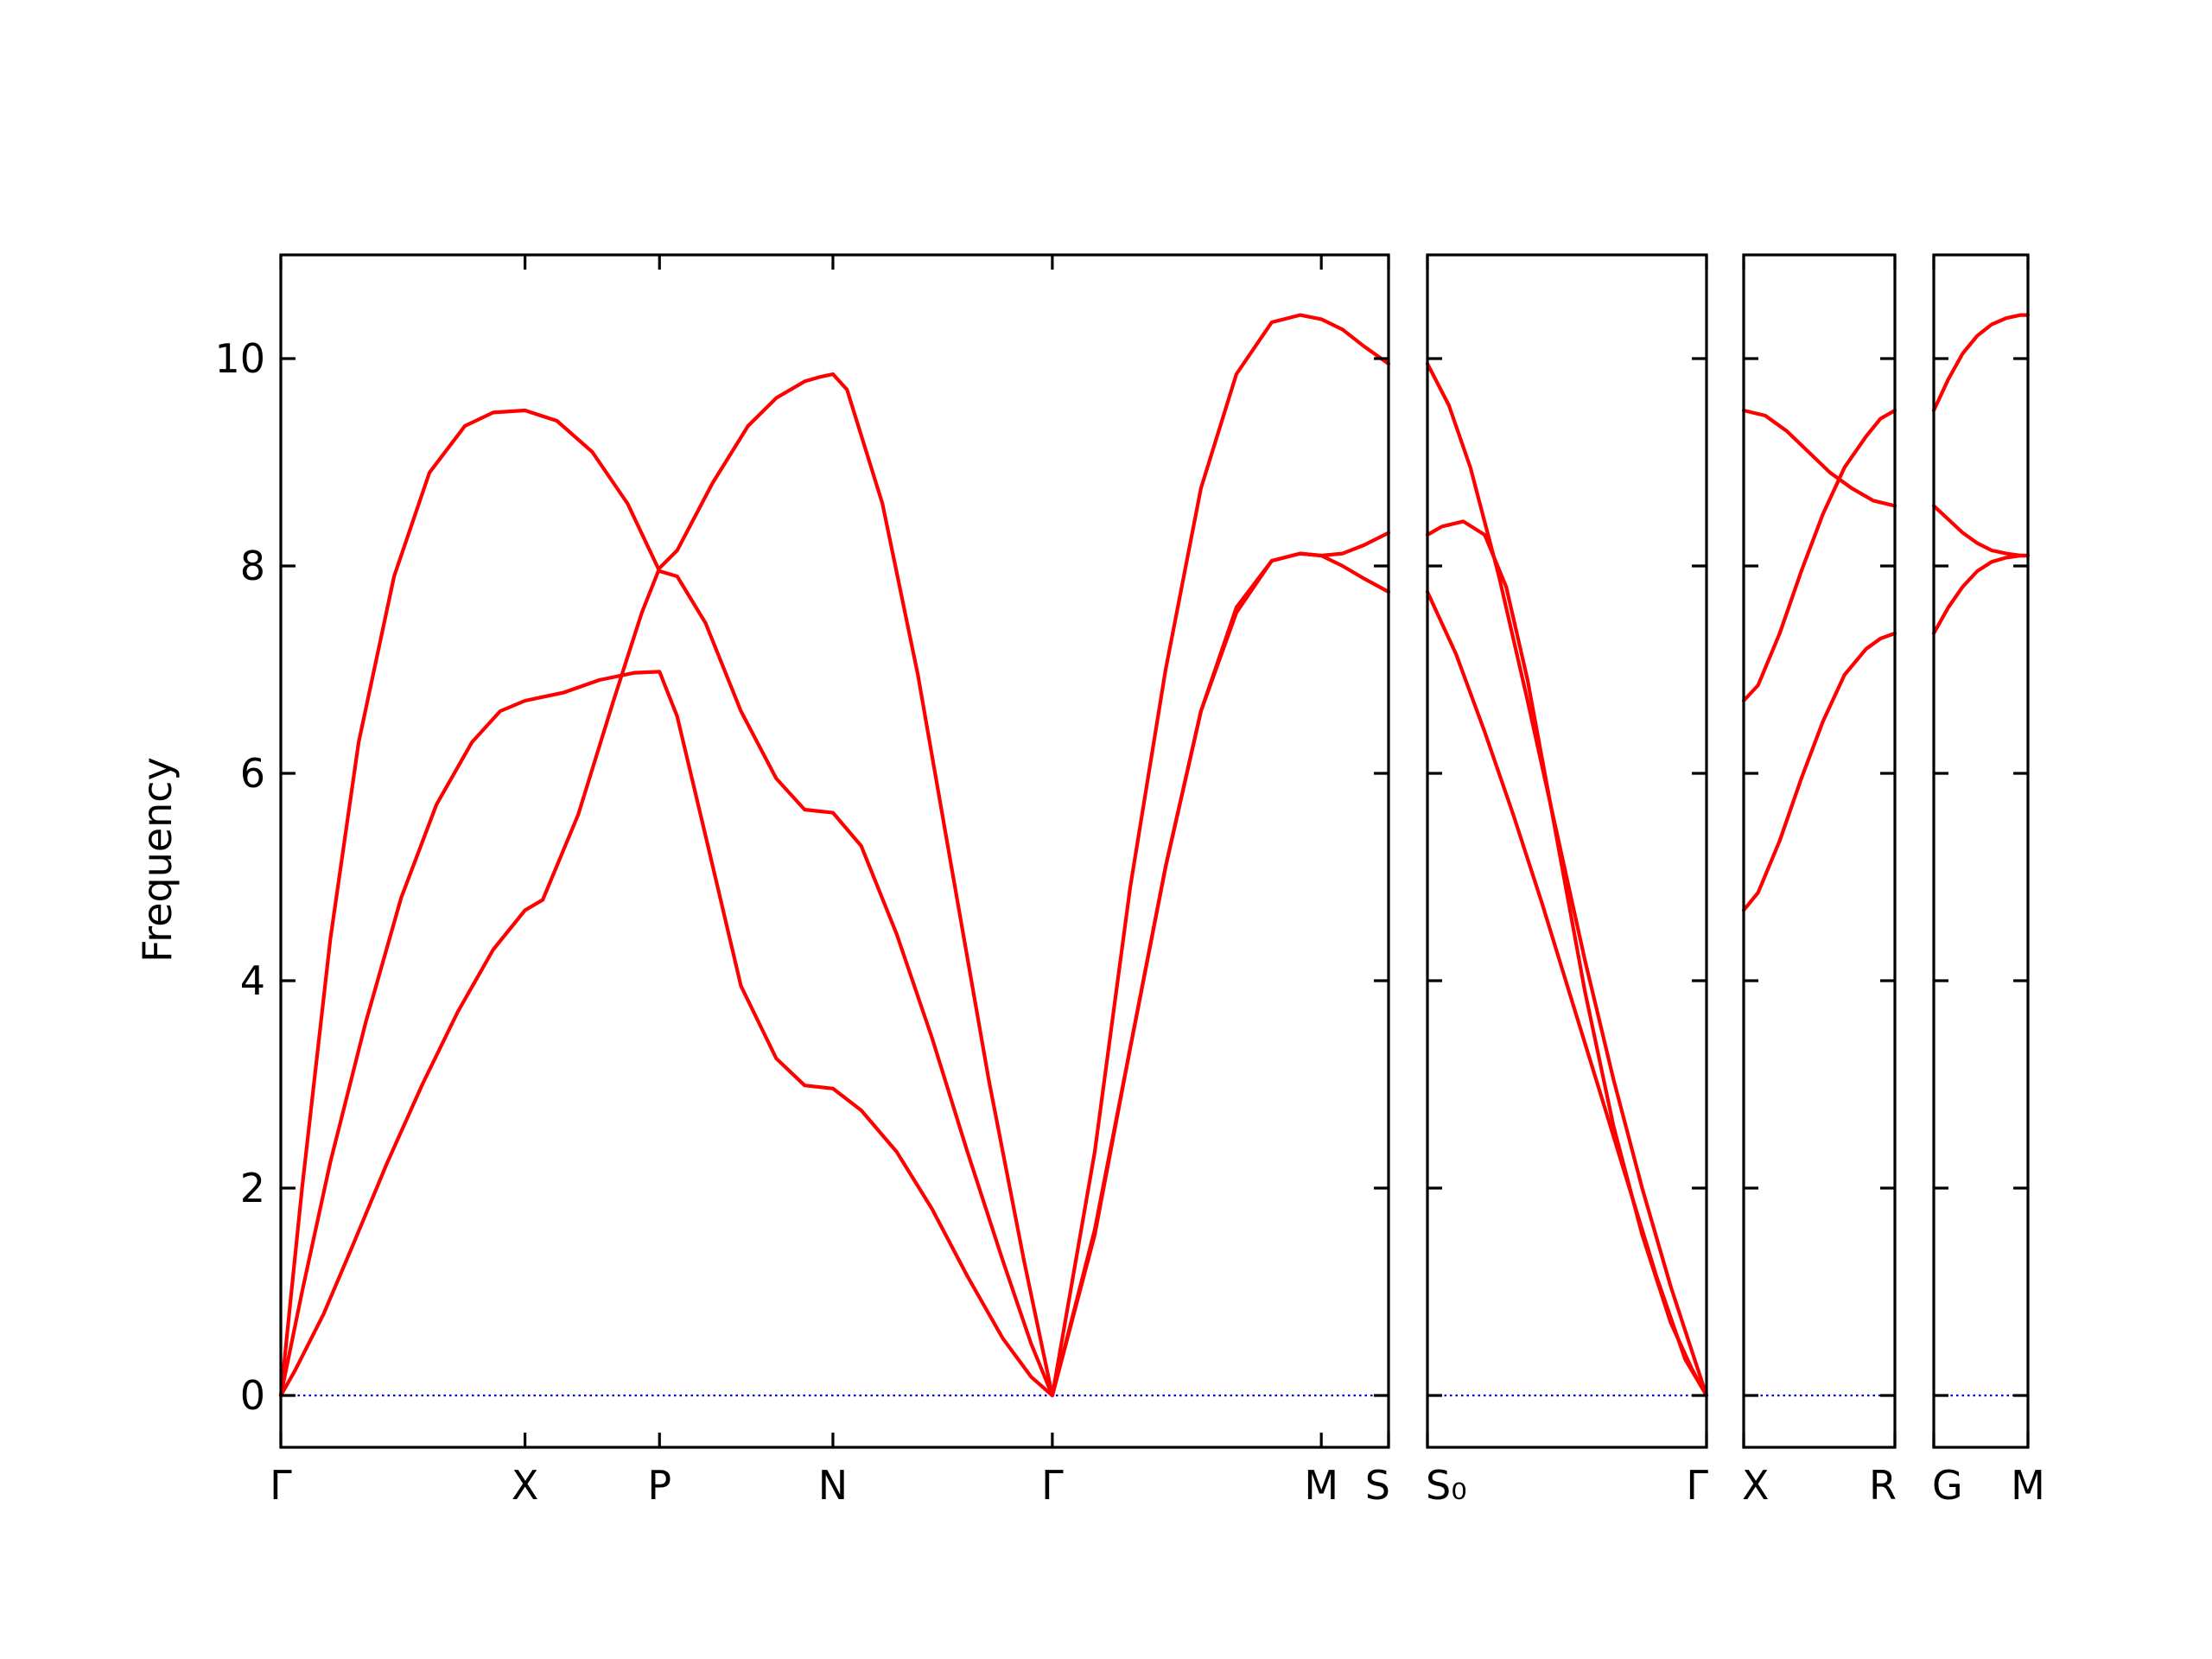 This screenshot has height=1659, width=2212. What do you see at coordinates (1446, 1485) in the screenshot?
I see `x-tick-label: S₀` at bounding box center [1446, 1485].